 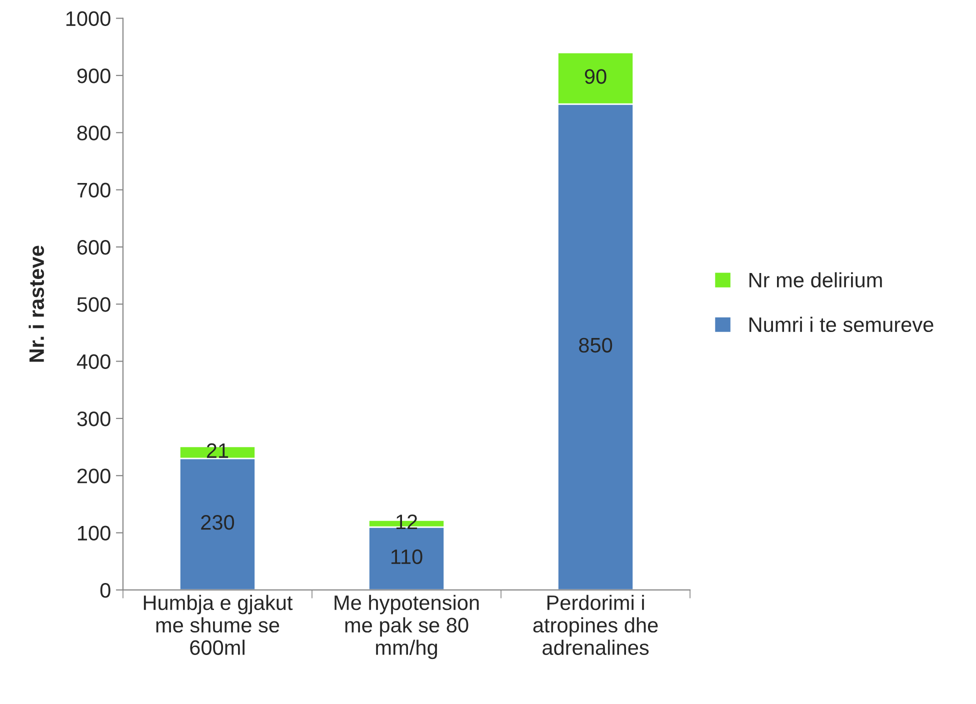 I want to click on data-label: 90, so click(x=595, y=76).